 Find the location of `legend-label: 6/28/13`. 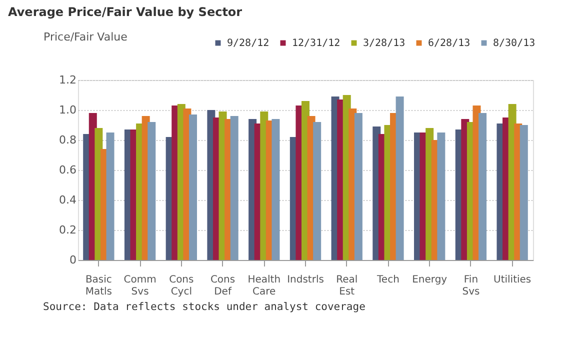

legend-label: 6/28/13 is located at coordinates (449, 43).